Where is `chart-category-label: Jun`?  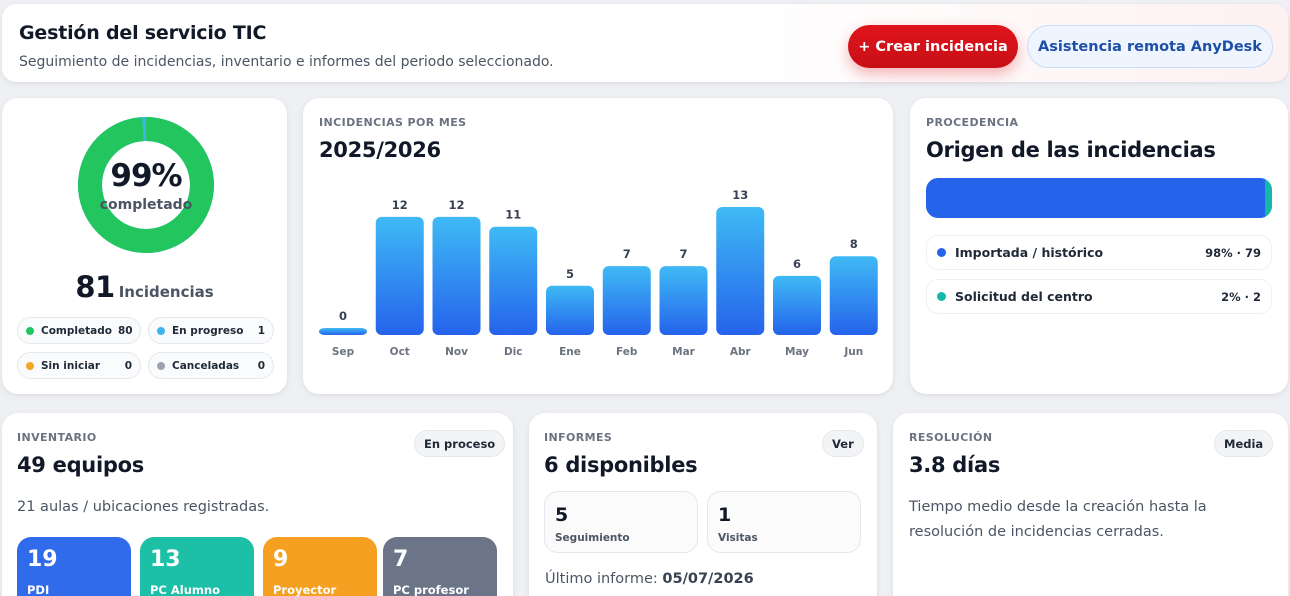
chart-category-label: Jun is located at coordinates (853, 352).